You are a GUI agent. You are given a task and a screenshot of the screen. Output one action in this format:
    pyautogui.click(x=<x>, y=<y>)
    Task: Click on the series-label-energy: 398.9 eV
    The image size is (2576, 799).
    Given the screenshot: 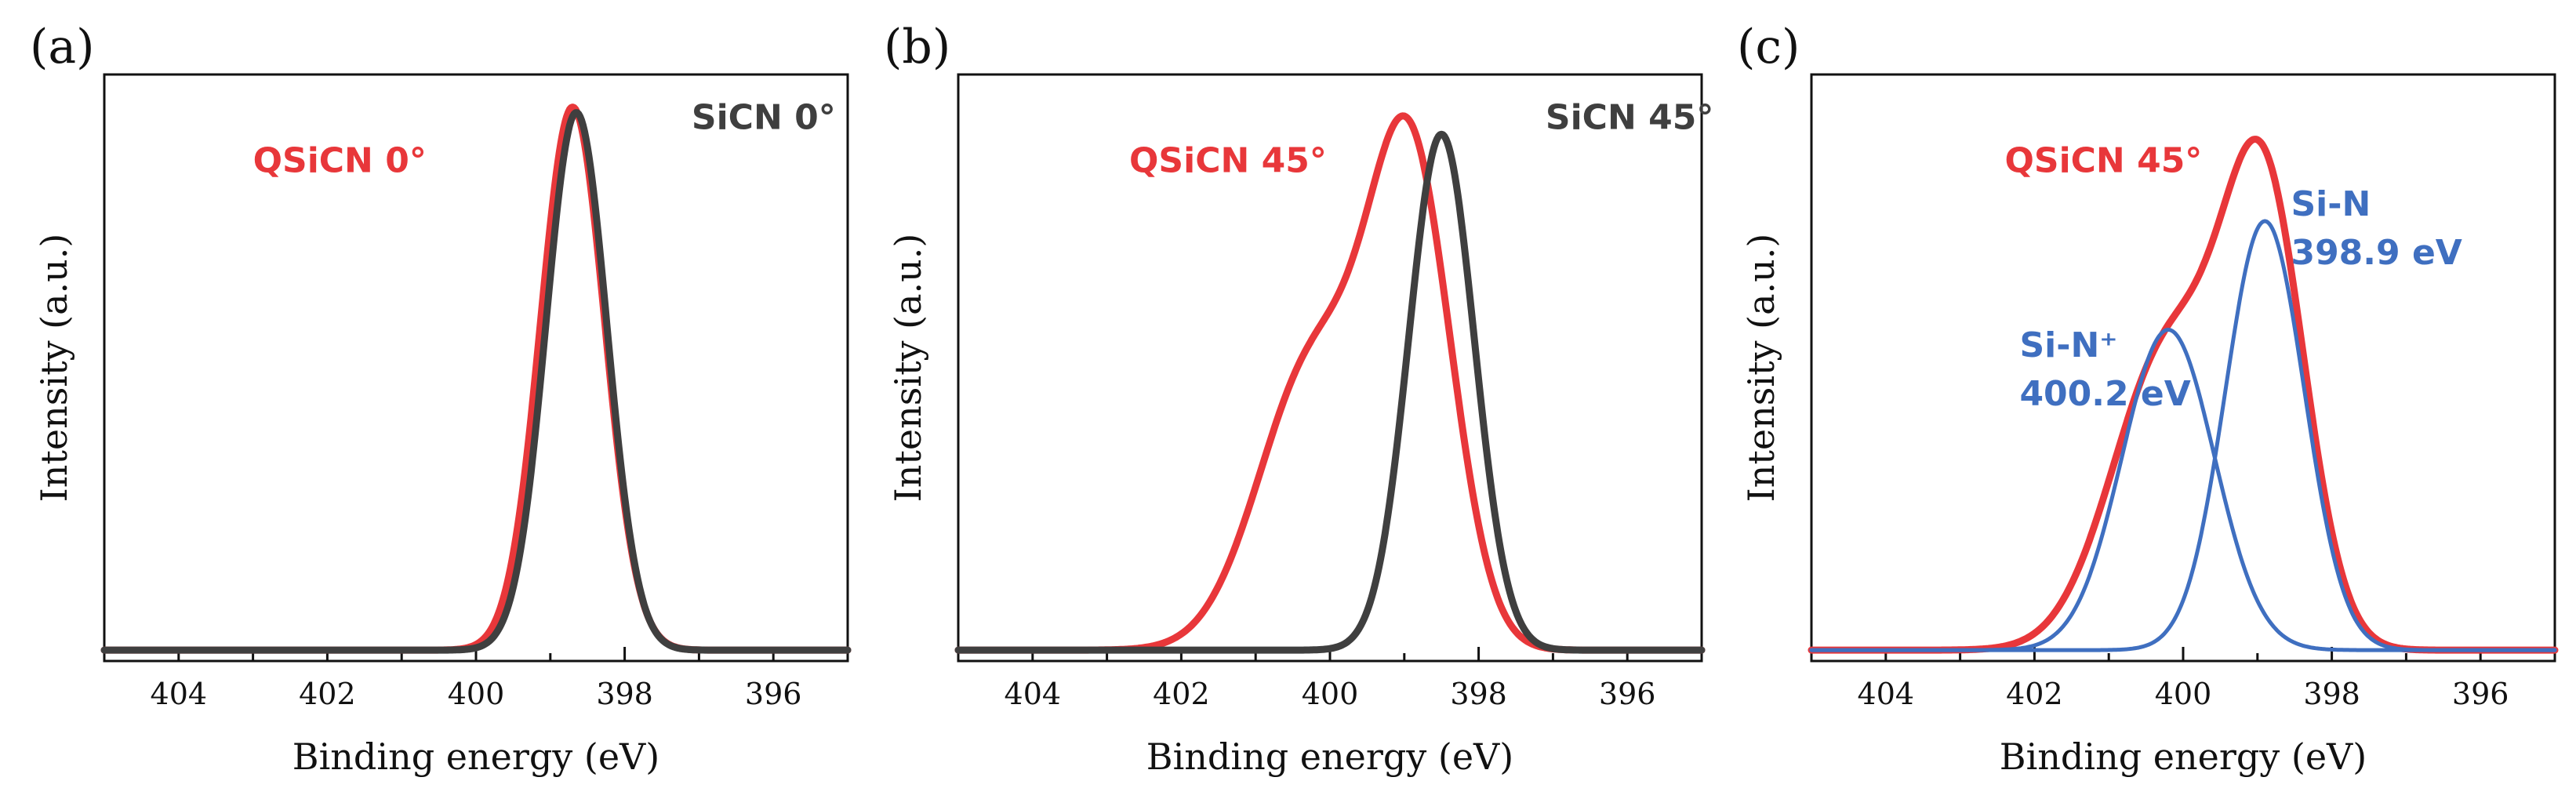 What is the action you would take?
    pyautogui.click(x=2376, y=253)
    